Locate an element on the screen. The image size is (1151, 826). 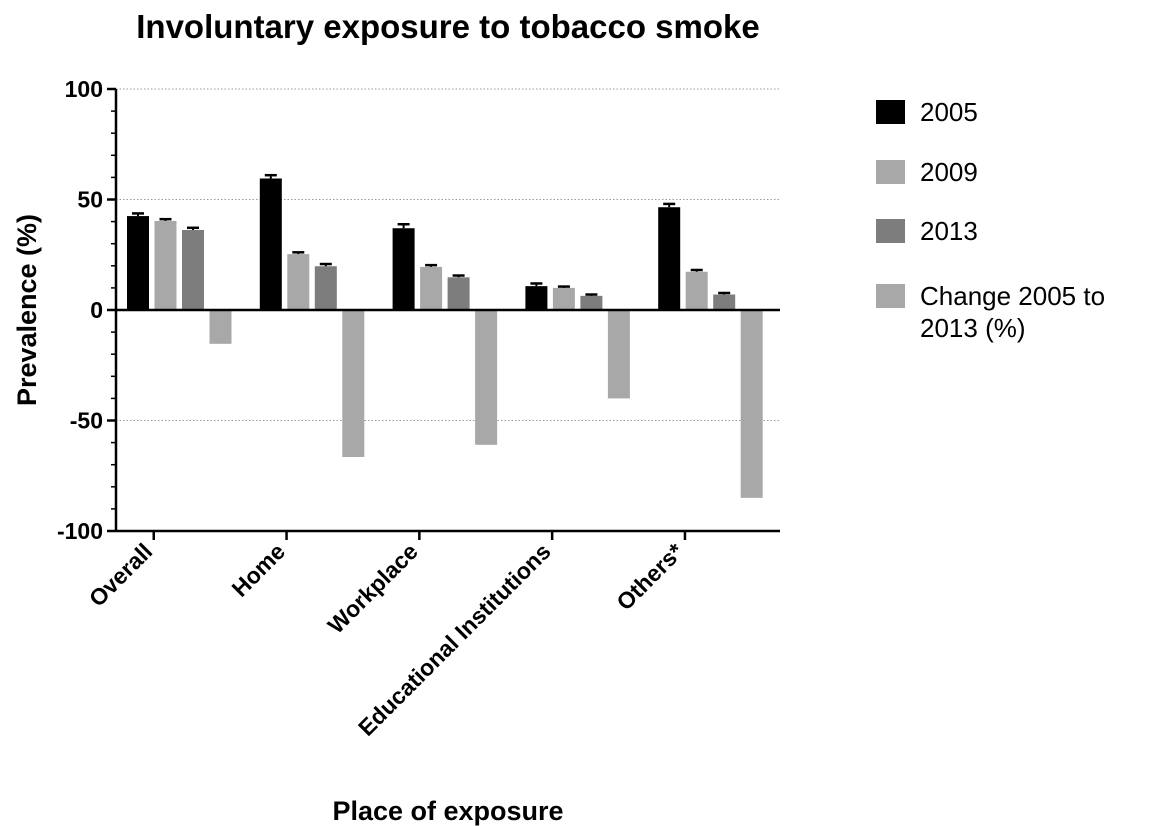
y-tick-label: -50 is located at coordinates (86, 421).